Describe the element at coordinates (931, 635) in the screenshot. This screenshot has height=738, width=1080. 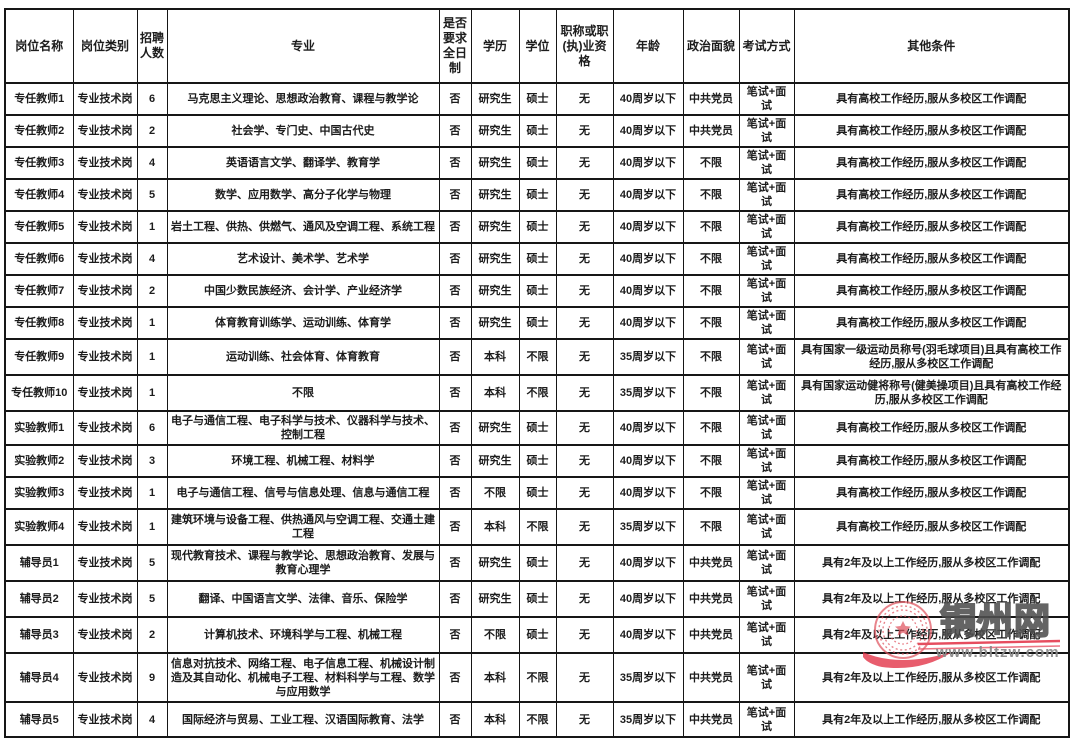
I see `table-cell: 具有2年及以上工作经历,服从多校区工作调配` at that location.